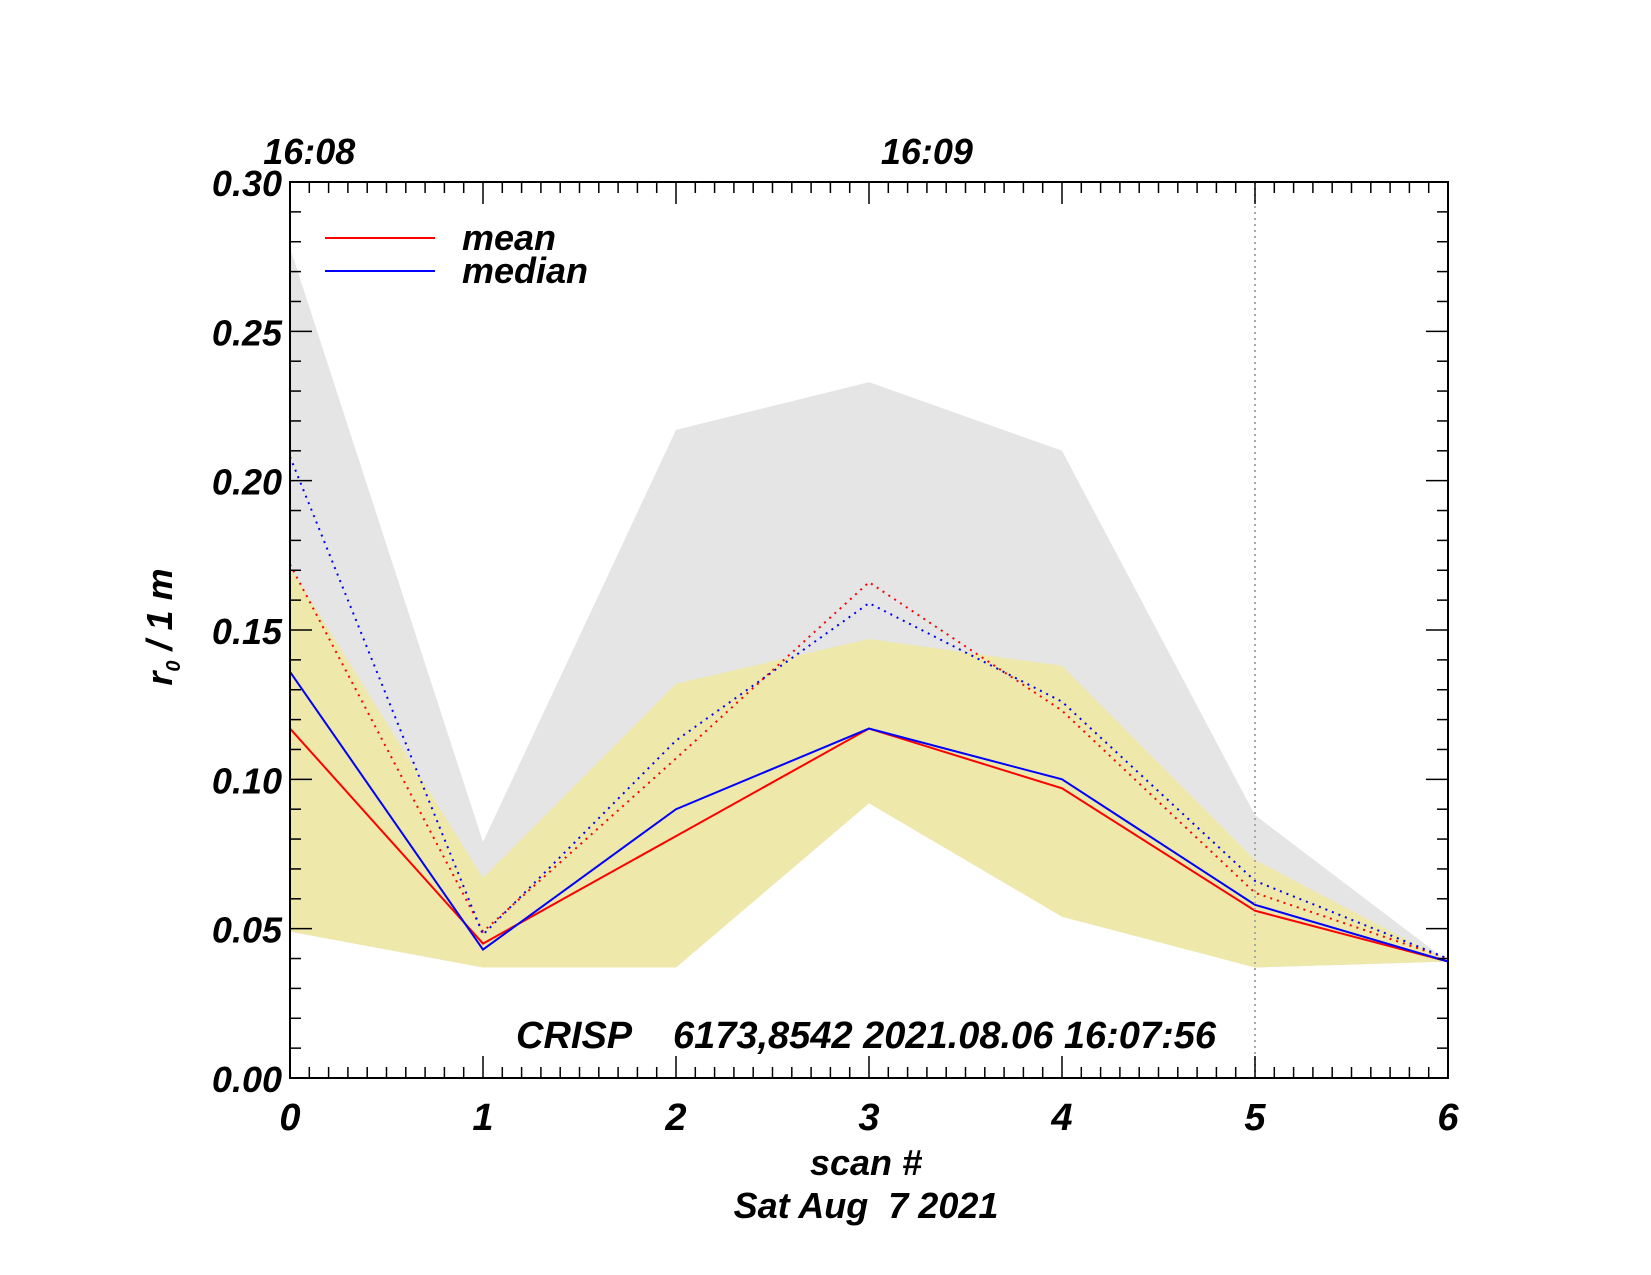  What do you see at coordinates (509, 237) in the screenshot?
I see `legend-label: mean` at bounding box center [509, 237].